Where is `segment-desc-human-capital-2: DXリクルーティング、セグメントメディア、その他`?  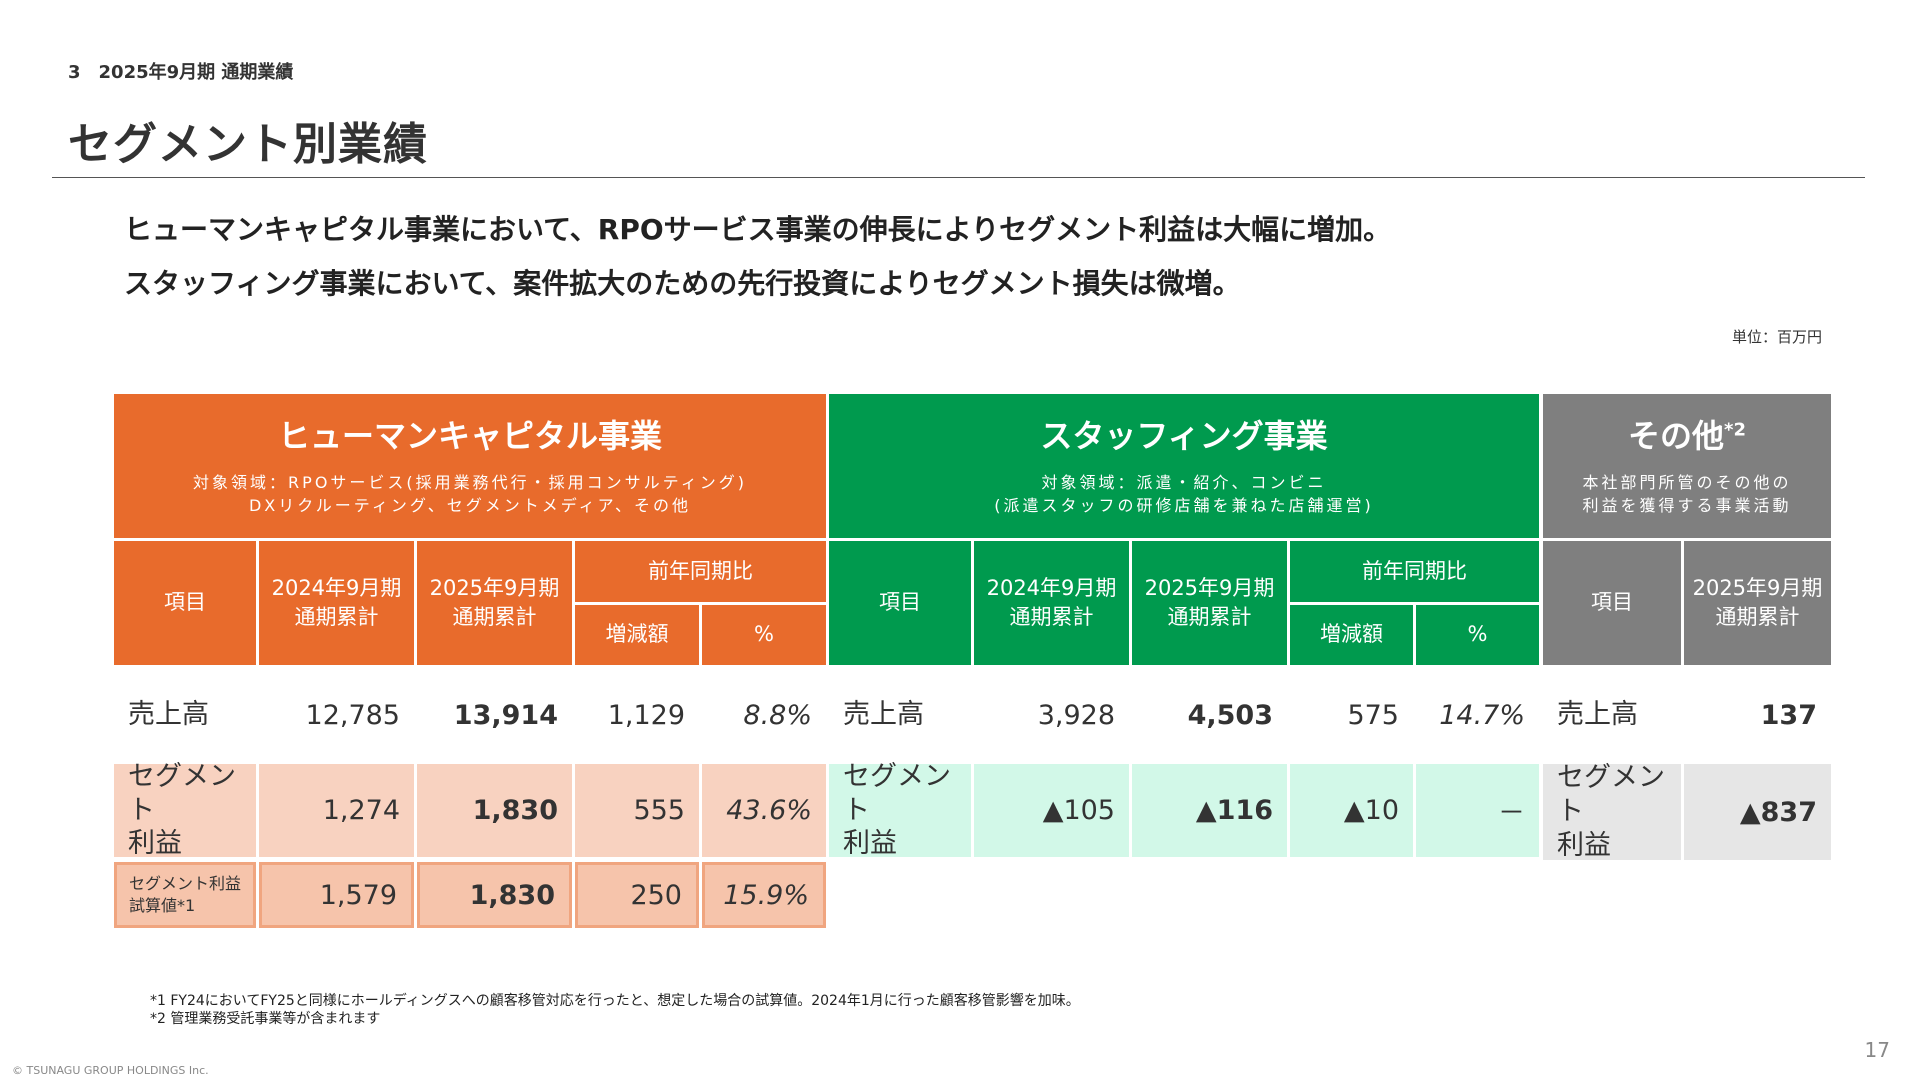 segment-desc-human-capital-2: DXリクルーティング、セグメントメディア、その他 is located at coordinates (469, 505).